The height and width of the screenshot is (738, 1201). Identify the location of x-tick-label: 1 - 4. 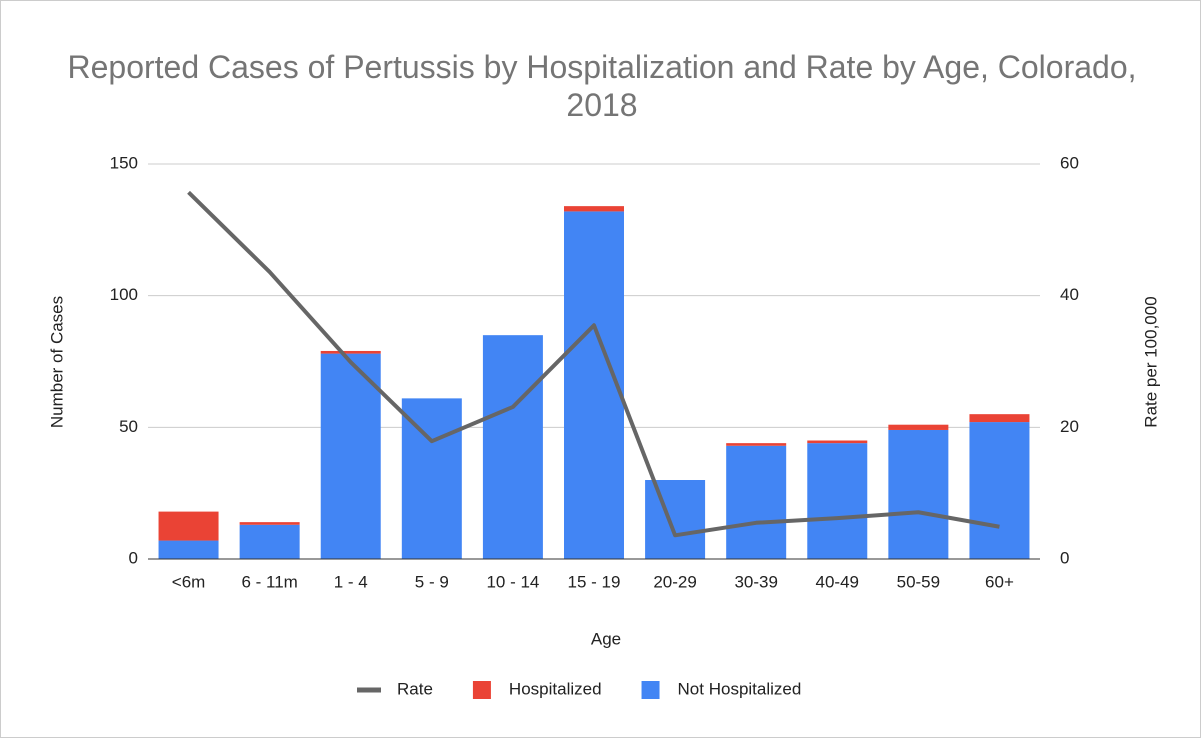
(351, 581).